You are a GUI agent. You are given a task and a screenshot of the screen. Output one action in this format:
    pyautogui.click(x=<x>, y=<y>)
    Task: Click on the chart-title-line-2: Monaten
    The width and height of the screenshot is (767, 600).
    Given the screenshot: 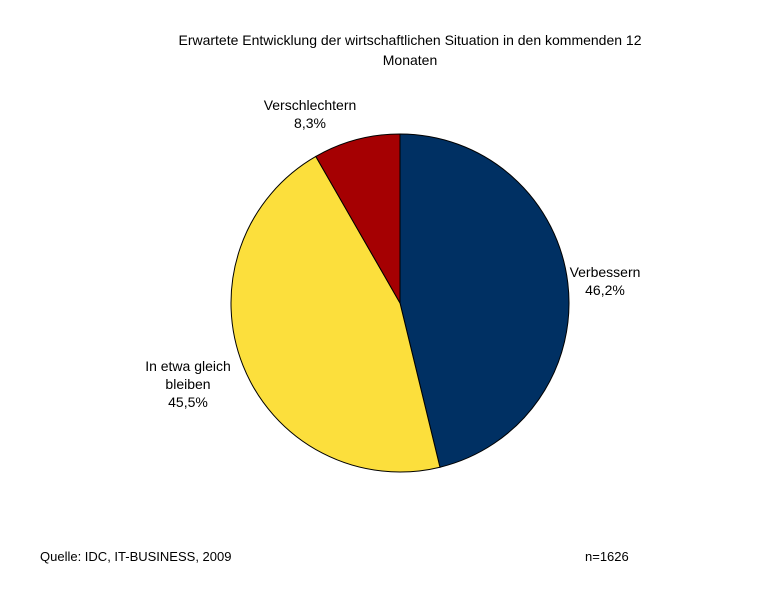 What is the action you would take?
    pyautogui.click(x=410, y=60)
    